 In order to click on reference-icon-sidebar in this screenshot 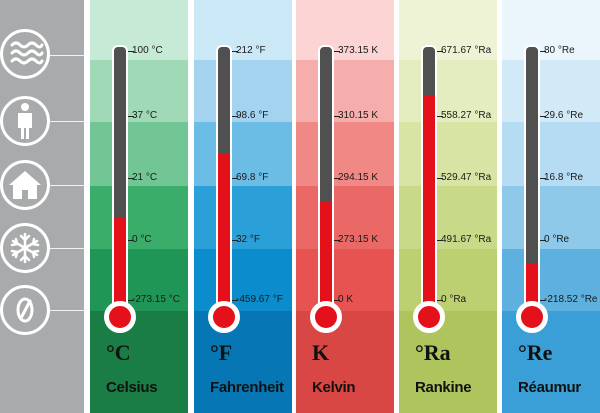, I will do `click(42, 206)`.